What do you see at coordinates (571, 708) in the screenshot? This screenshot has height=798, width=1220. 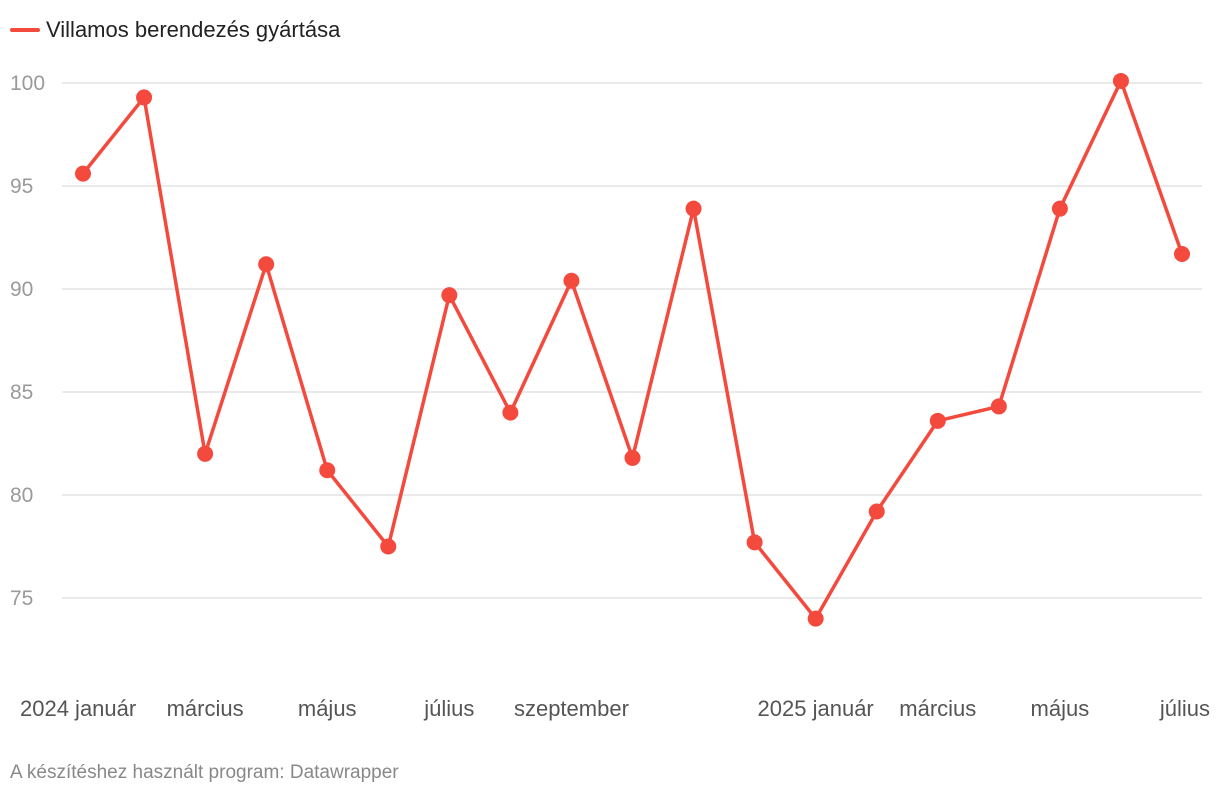 I see `x-tick-label: szeptember` at bounding box center [571, 708].